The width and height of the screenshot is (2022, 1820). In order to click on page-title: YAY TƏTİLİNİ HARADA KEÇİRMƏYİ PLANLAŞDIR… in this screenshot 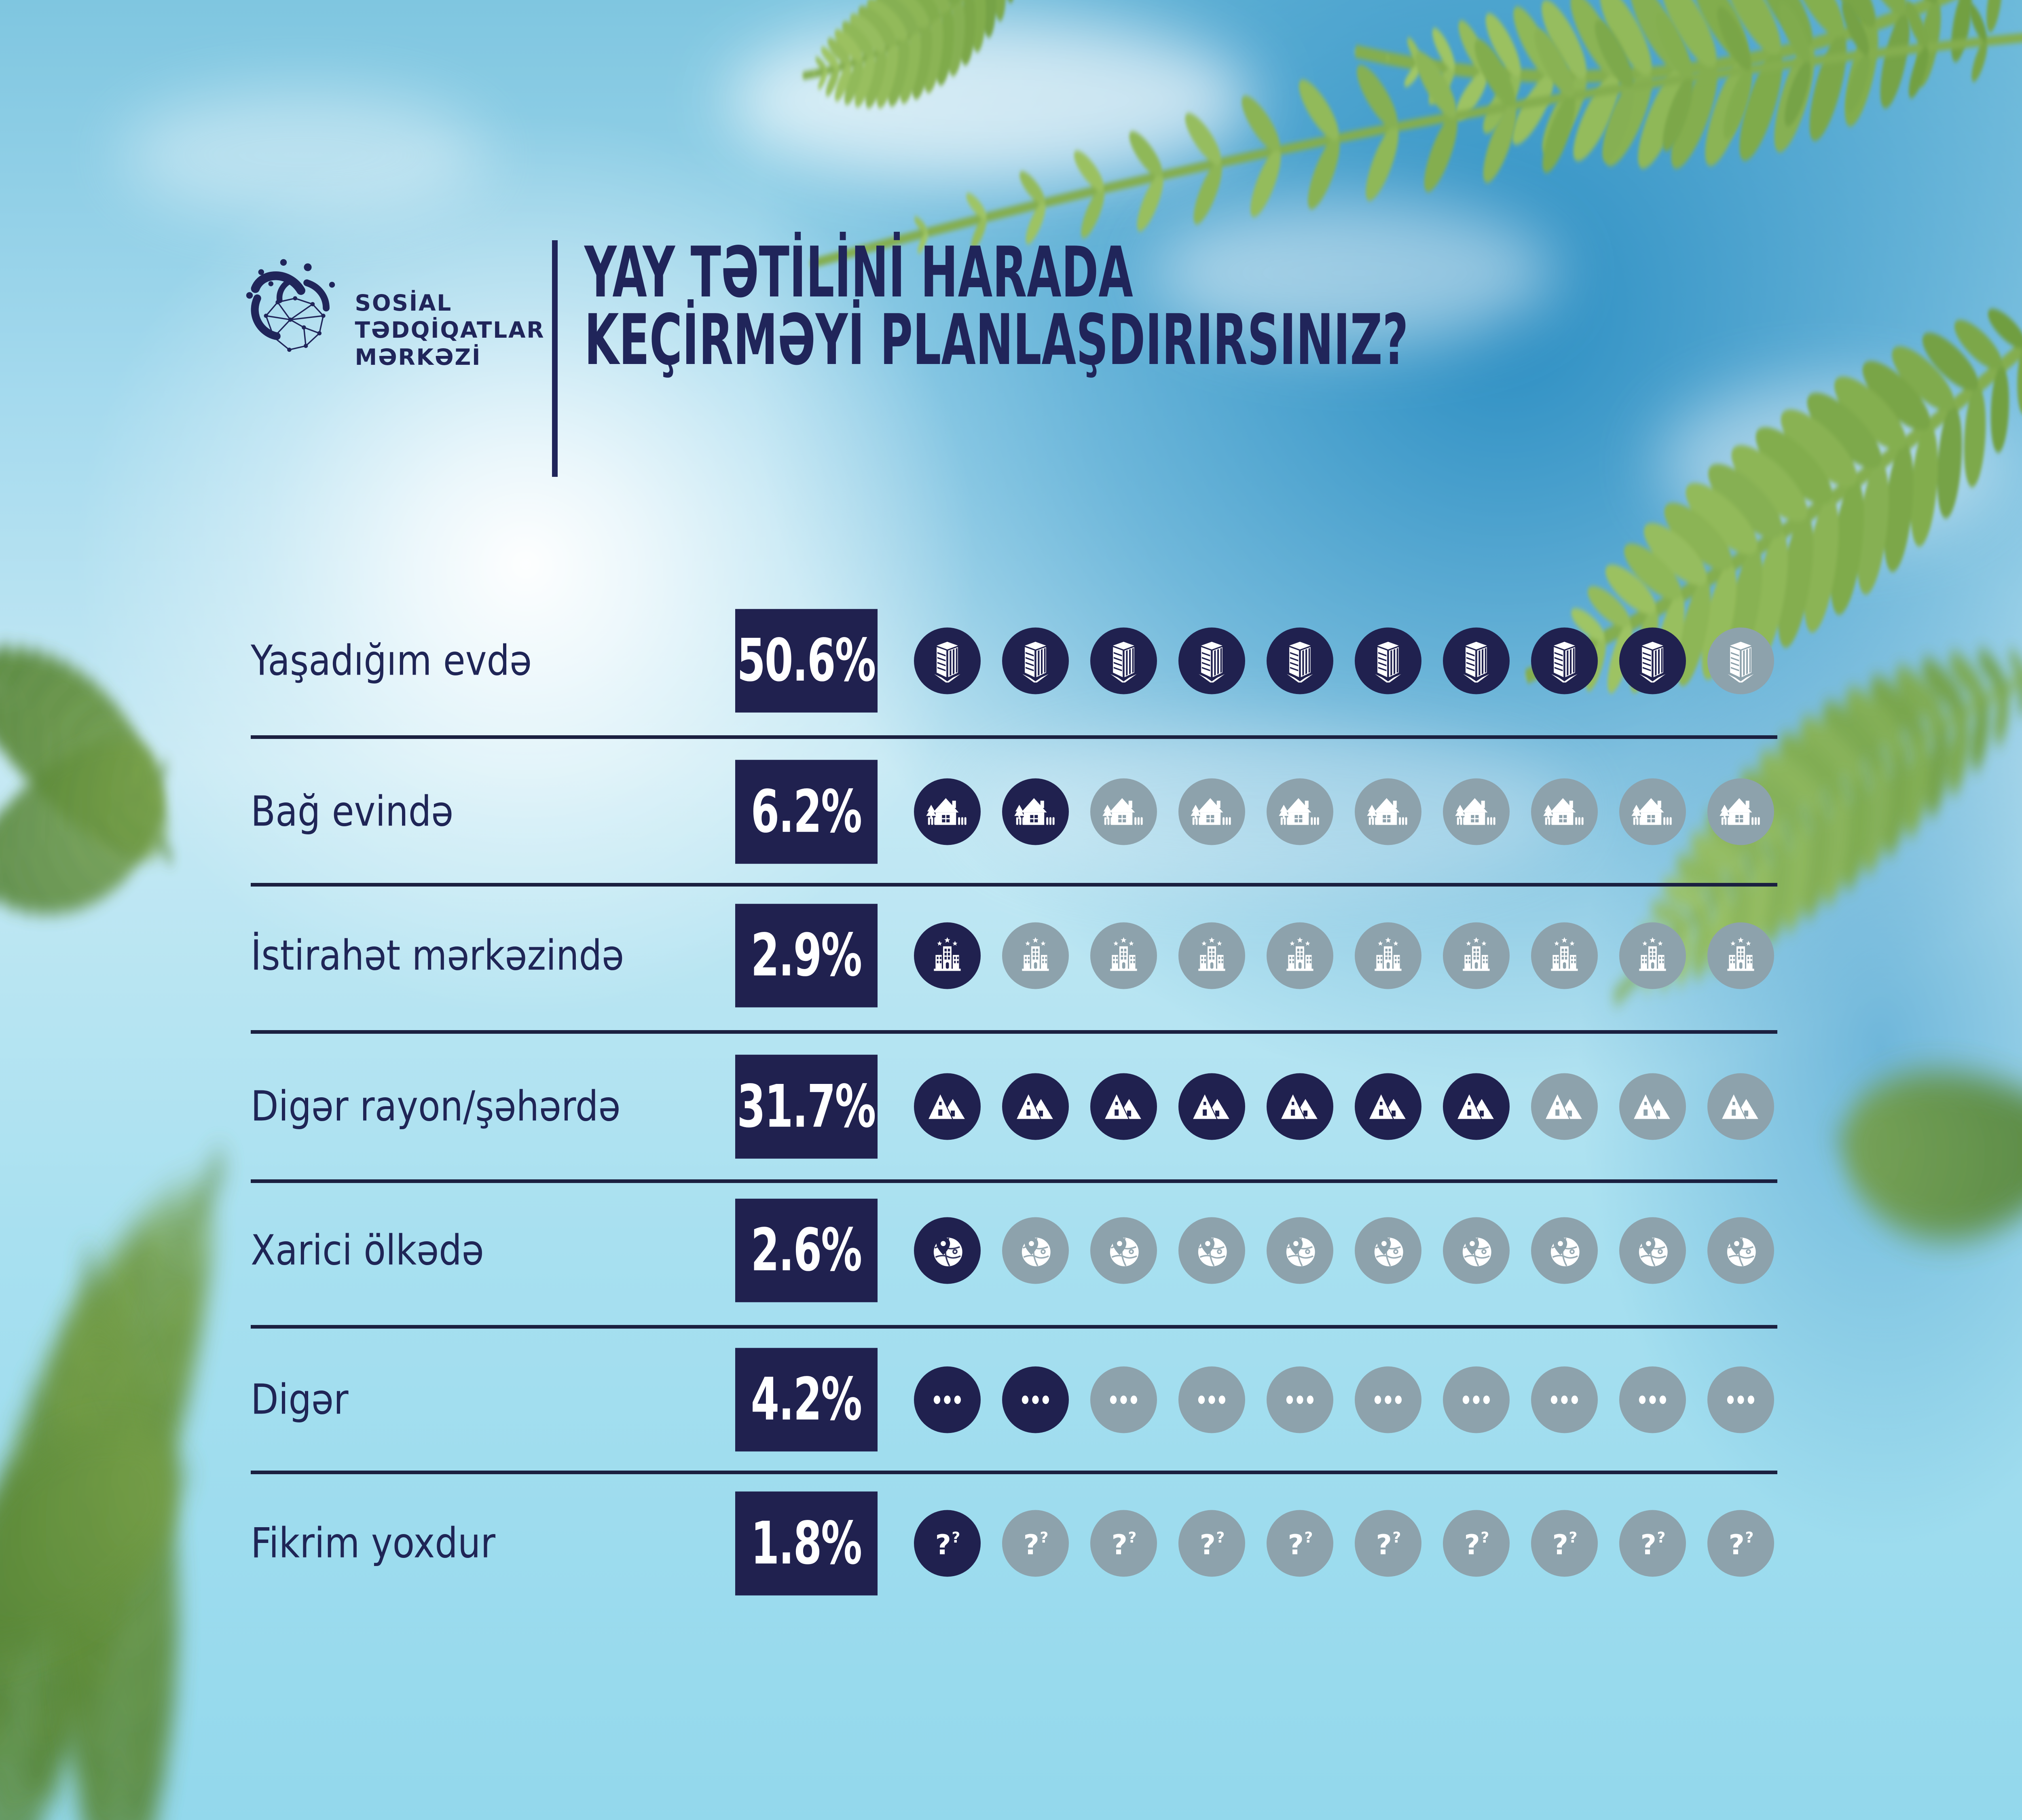, I will do `click(996, 306)`.